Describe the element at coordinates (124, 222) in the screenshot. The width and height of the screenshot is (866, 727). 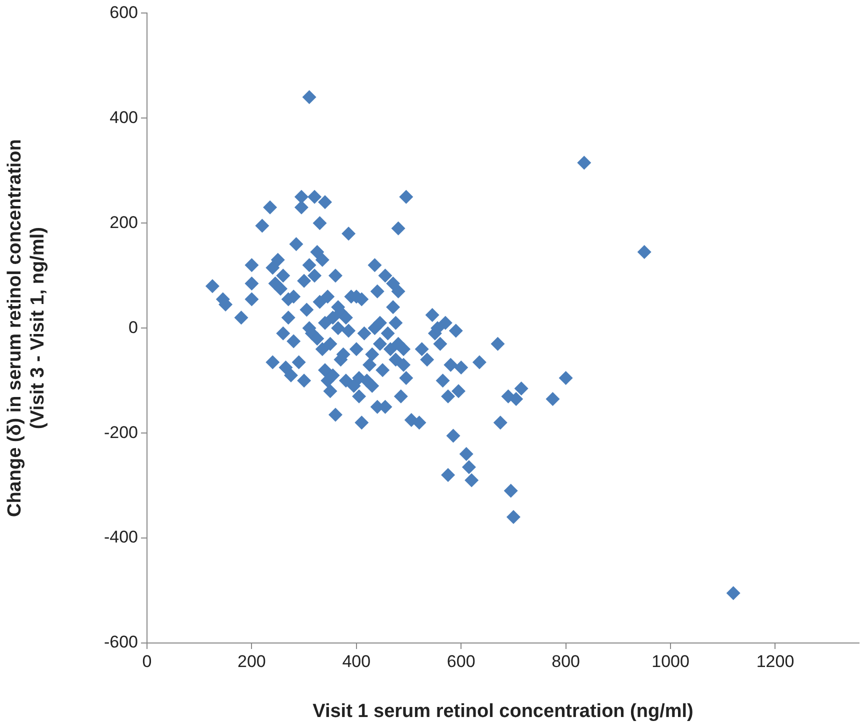
I see `y-tick-label: 200` at that location.